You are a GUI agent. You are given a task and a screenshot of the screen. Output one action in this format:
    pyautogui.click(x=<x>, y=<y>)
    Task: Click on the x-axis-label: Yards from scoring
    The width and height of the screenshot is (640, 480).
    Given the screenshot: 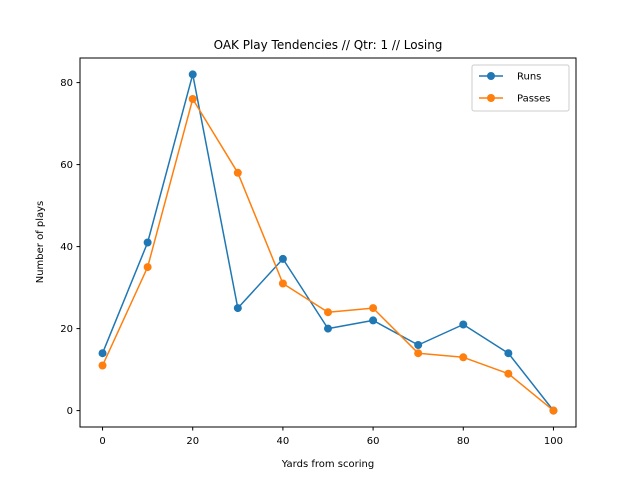 What is the action you would take?
    pyautogui.click(x=327, y=464)
    